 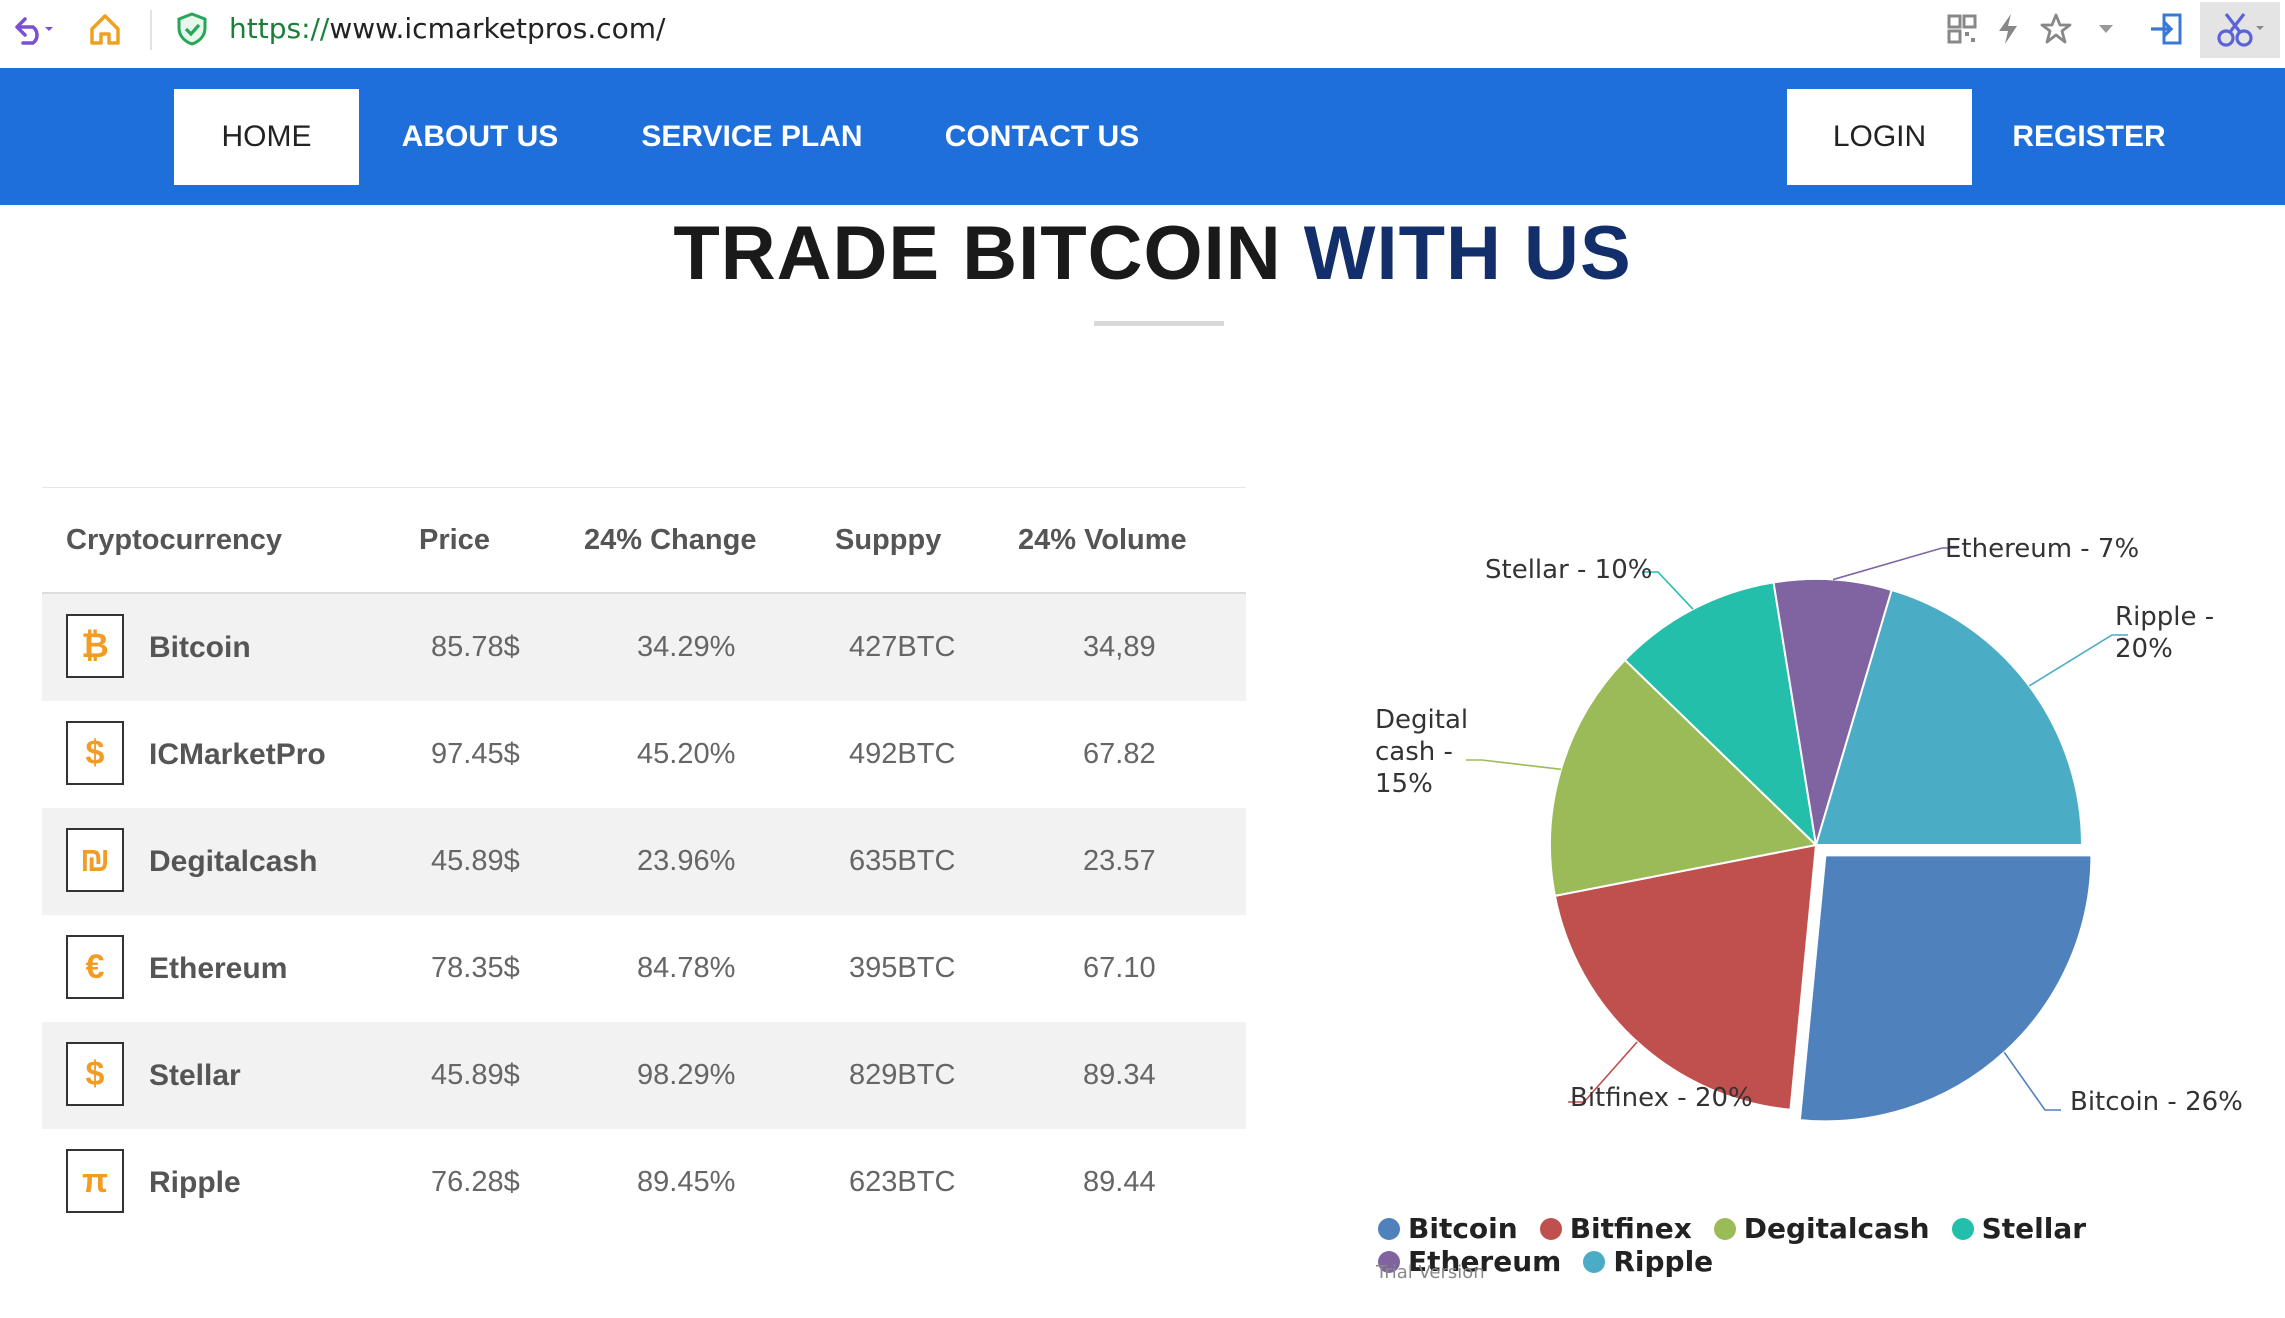 I want to click on pi-icon: π, so click(x=95, y=1181).